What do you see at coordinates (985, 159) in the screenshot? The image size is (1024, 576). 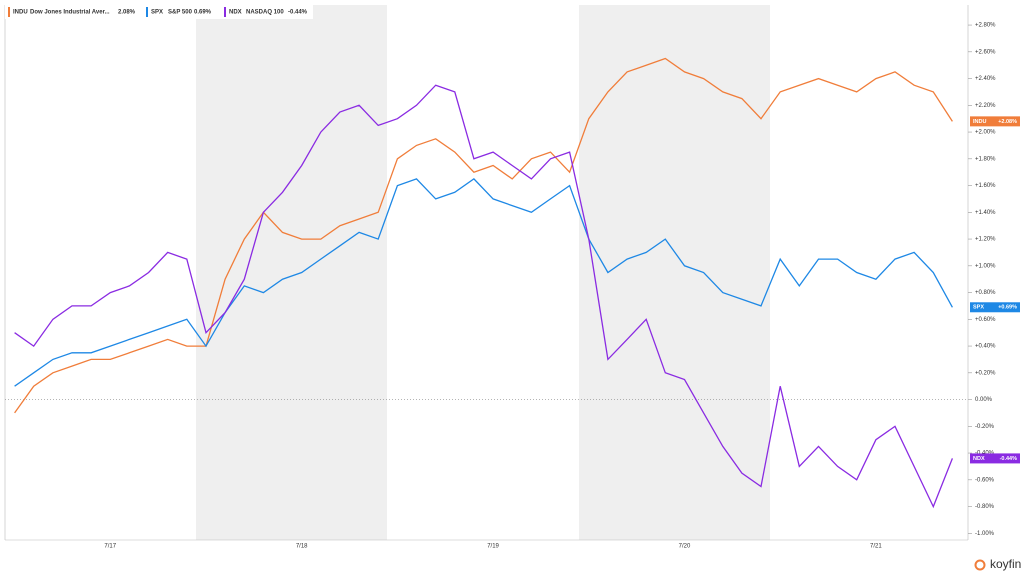 I see `y-tick-label: +1.80%` at bounding box center [985, 159].